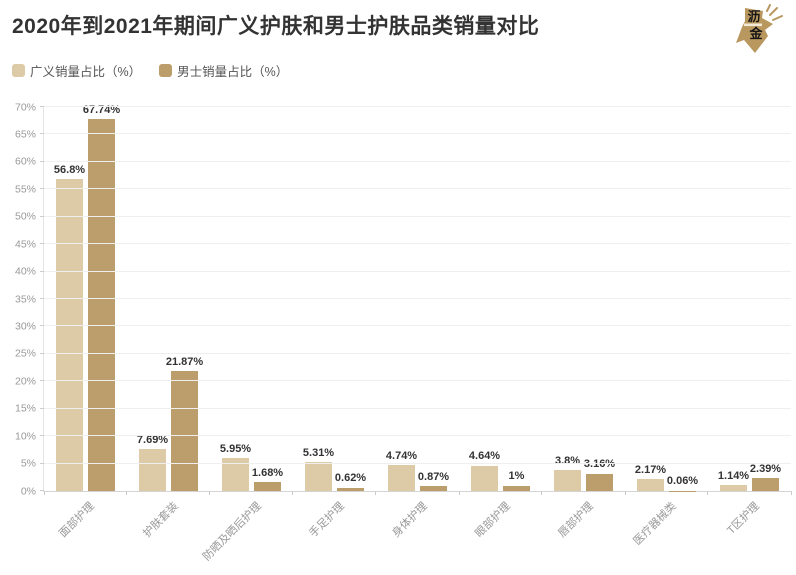 The image size is (796, 575). What do you see at coordinates (28, 463) in the screenshot?
I see `y-axis-label: 5%` at bounding box center [28, 463].